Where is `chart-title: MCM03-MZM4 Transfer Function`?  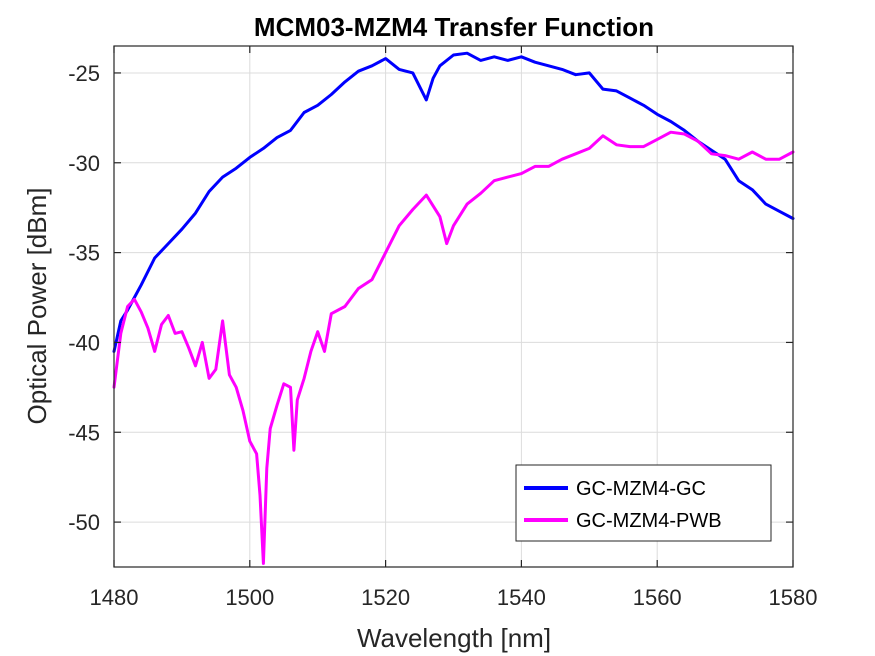
chart-title: MCM03-MZM4 Transfer Function is located at coordinates (454, 27).